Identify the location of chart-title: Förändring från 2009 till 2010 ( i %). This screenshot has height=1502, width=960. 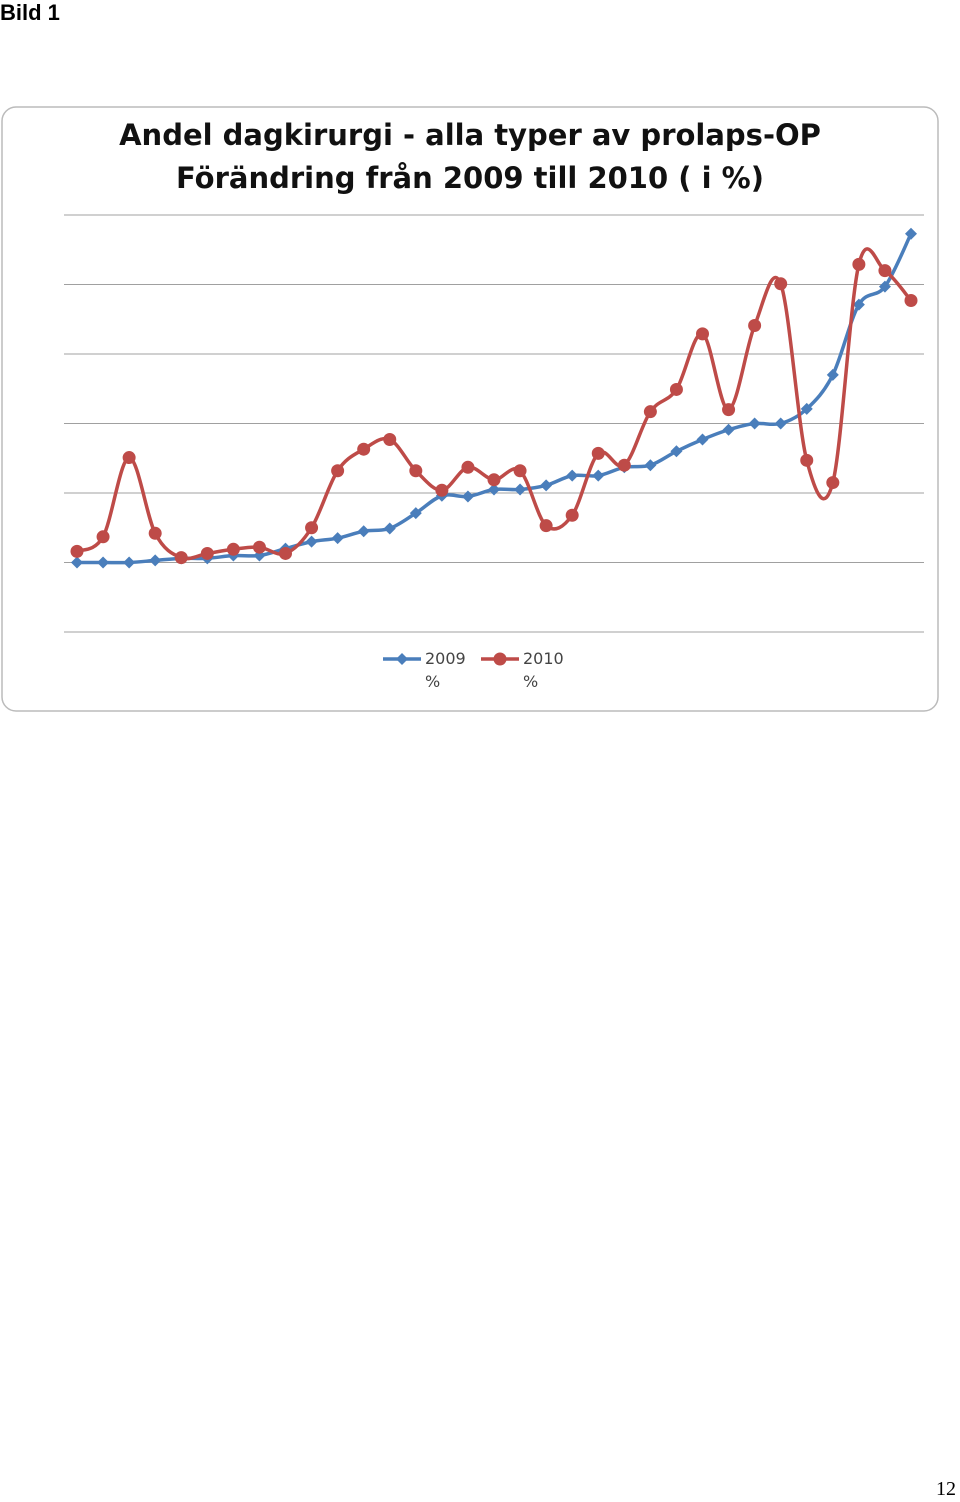
(470, 178).